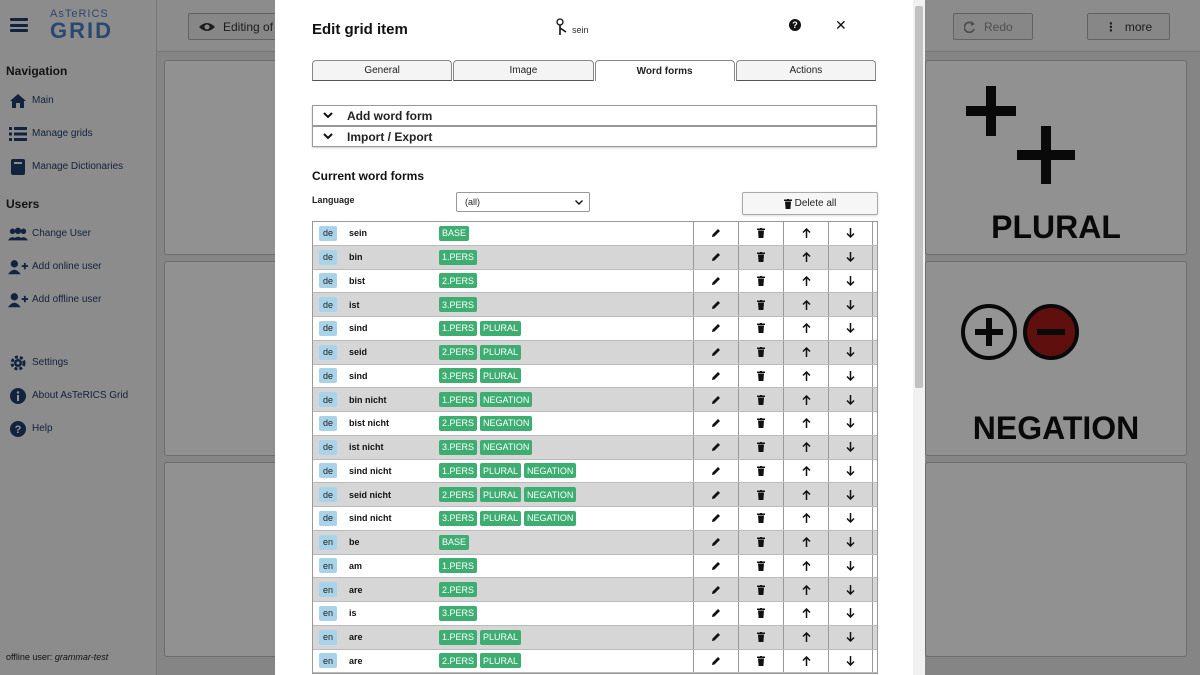 This screenshot has height=675, width=1200. What do you see at coordinates (805, 70) in the screenshot?
I see `tab-actions: Actions` at bounding box center [805, 70].